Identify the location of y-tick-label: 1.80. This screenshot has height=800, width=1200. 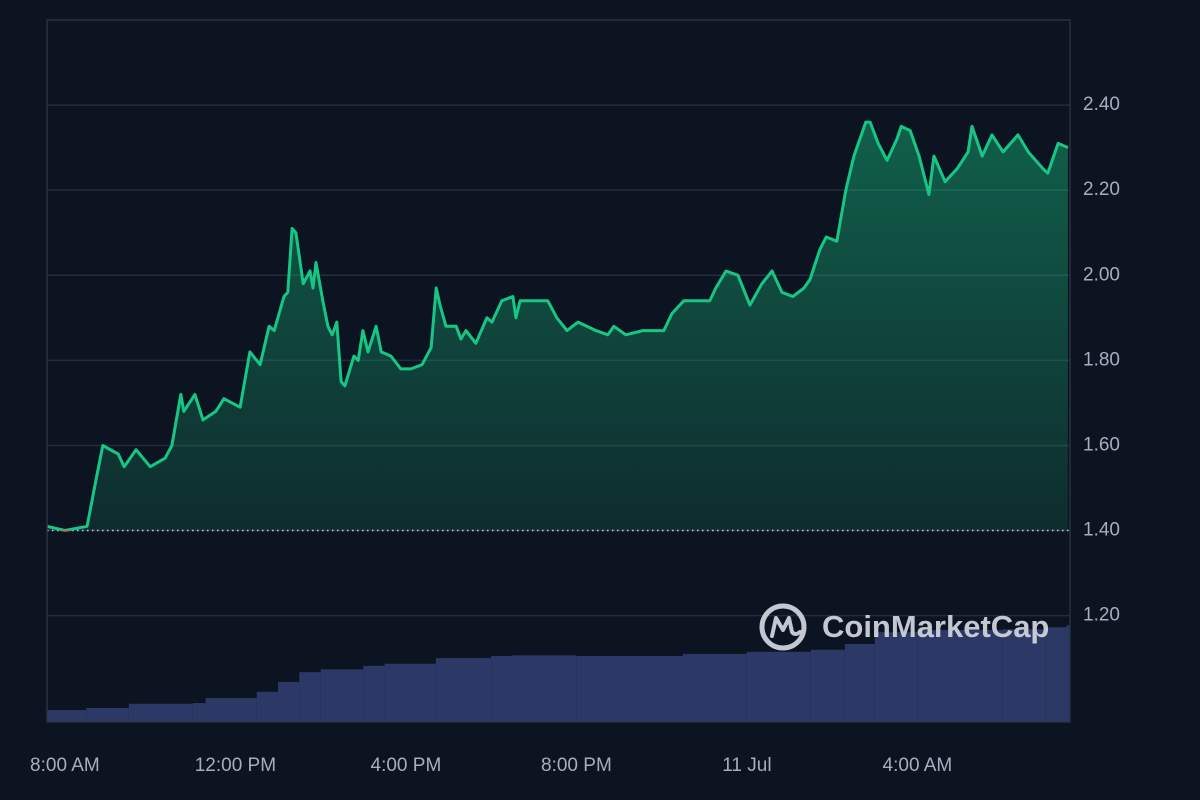
(1101, 359).